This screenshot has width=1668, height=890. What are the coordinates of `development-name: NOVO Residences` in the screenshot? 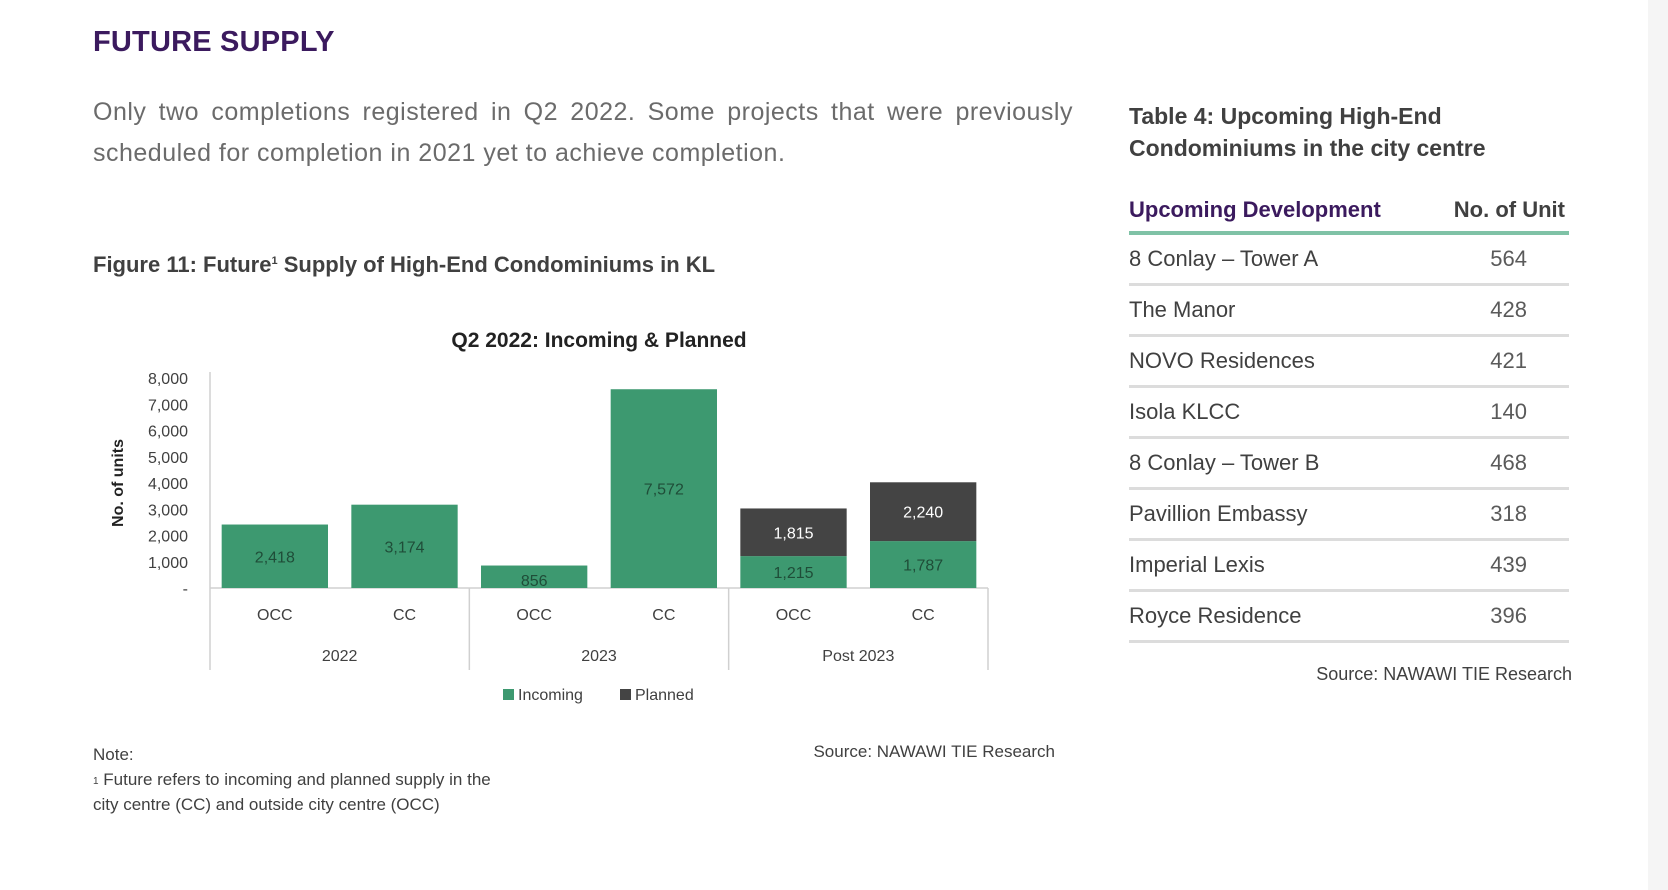 It's located at (1280, 361).